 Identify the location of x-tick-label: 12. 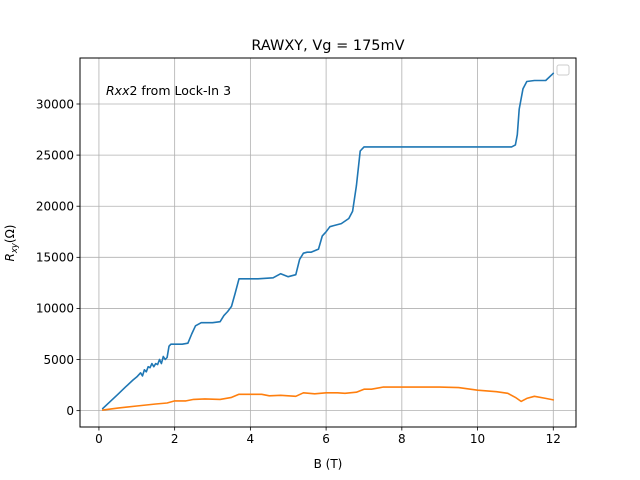
(553, 439).